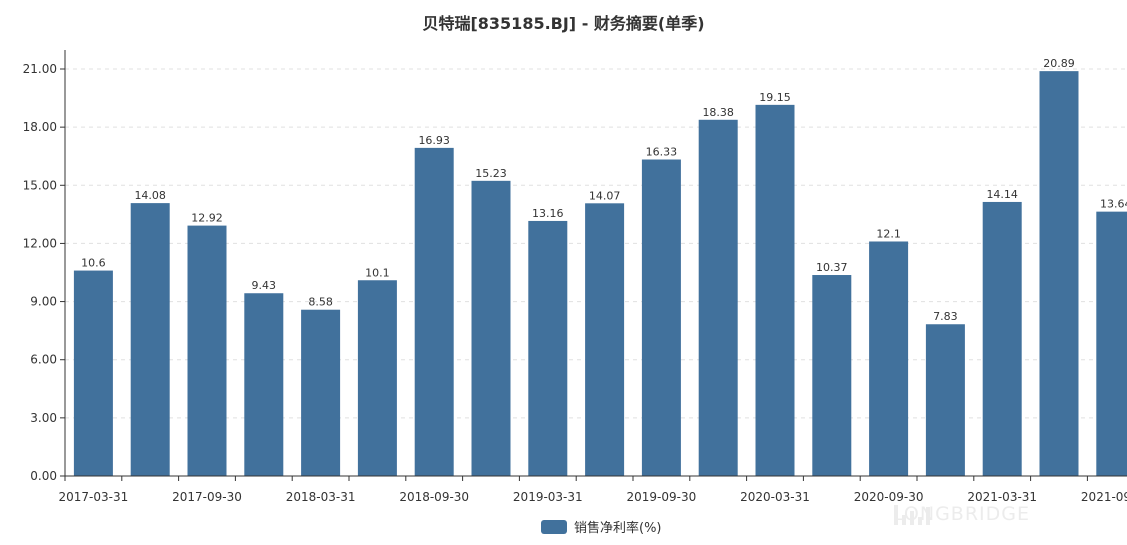  Describe the element at coordinates (832, 267) in the screenshot. I see `data-label: 10.37` at that location.